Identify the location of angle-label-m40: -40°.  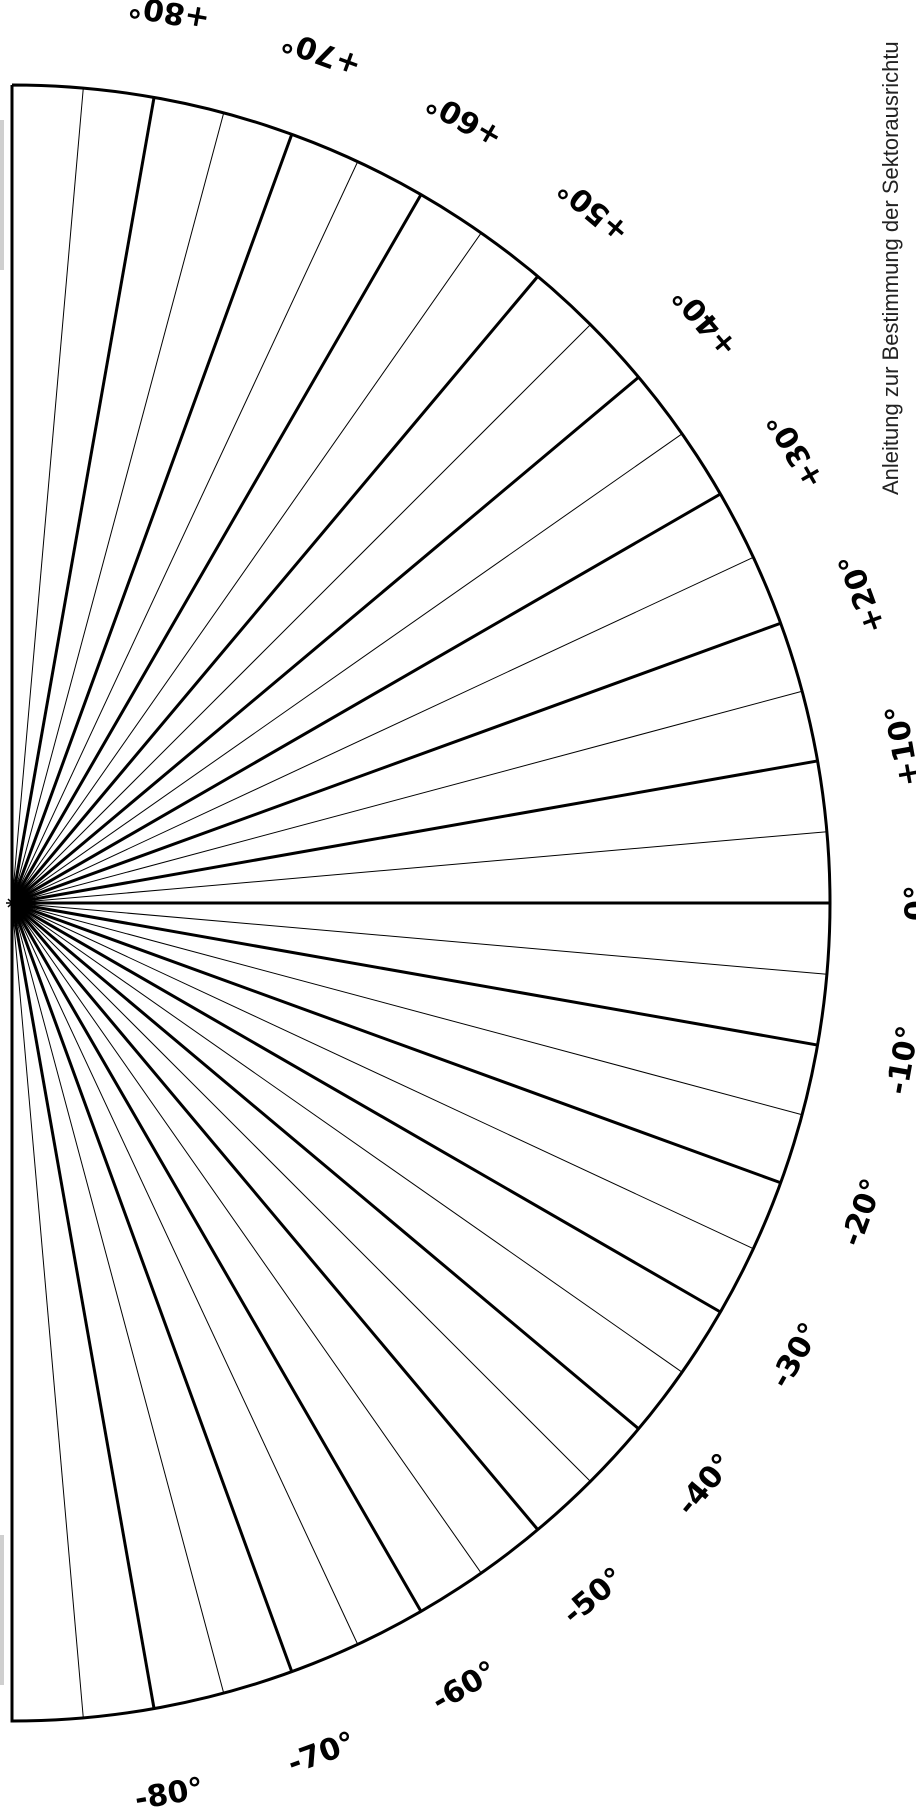
(705, 1485).